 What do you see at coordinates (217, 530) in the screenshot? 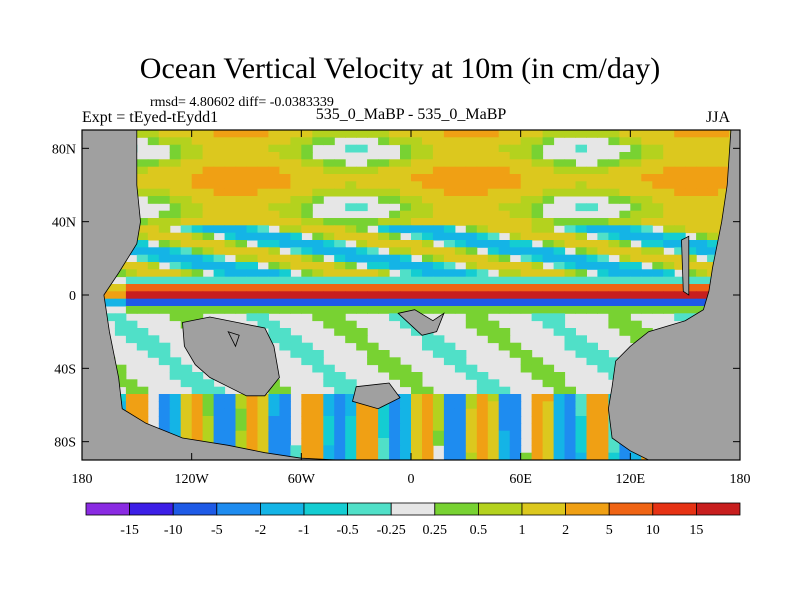
I see `colorbar-label: -5` at bounding box center [217, 530].